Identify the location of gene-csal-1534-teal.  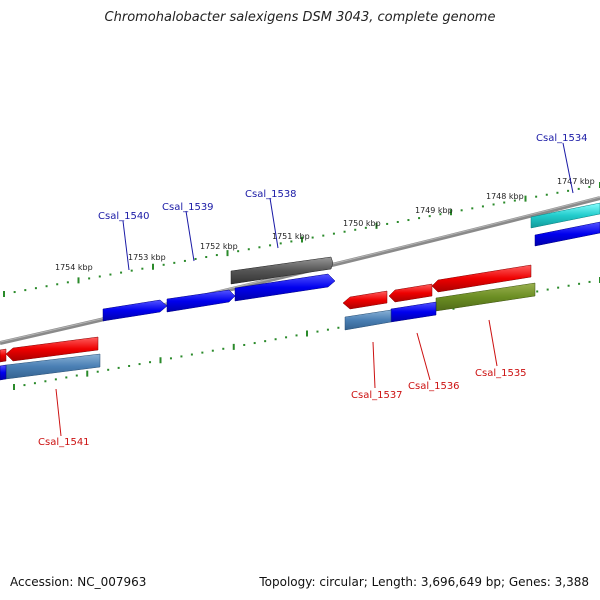
(565, 215).